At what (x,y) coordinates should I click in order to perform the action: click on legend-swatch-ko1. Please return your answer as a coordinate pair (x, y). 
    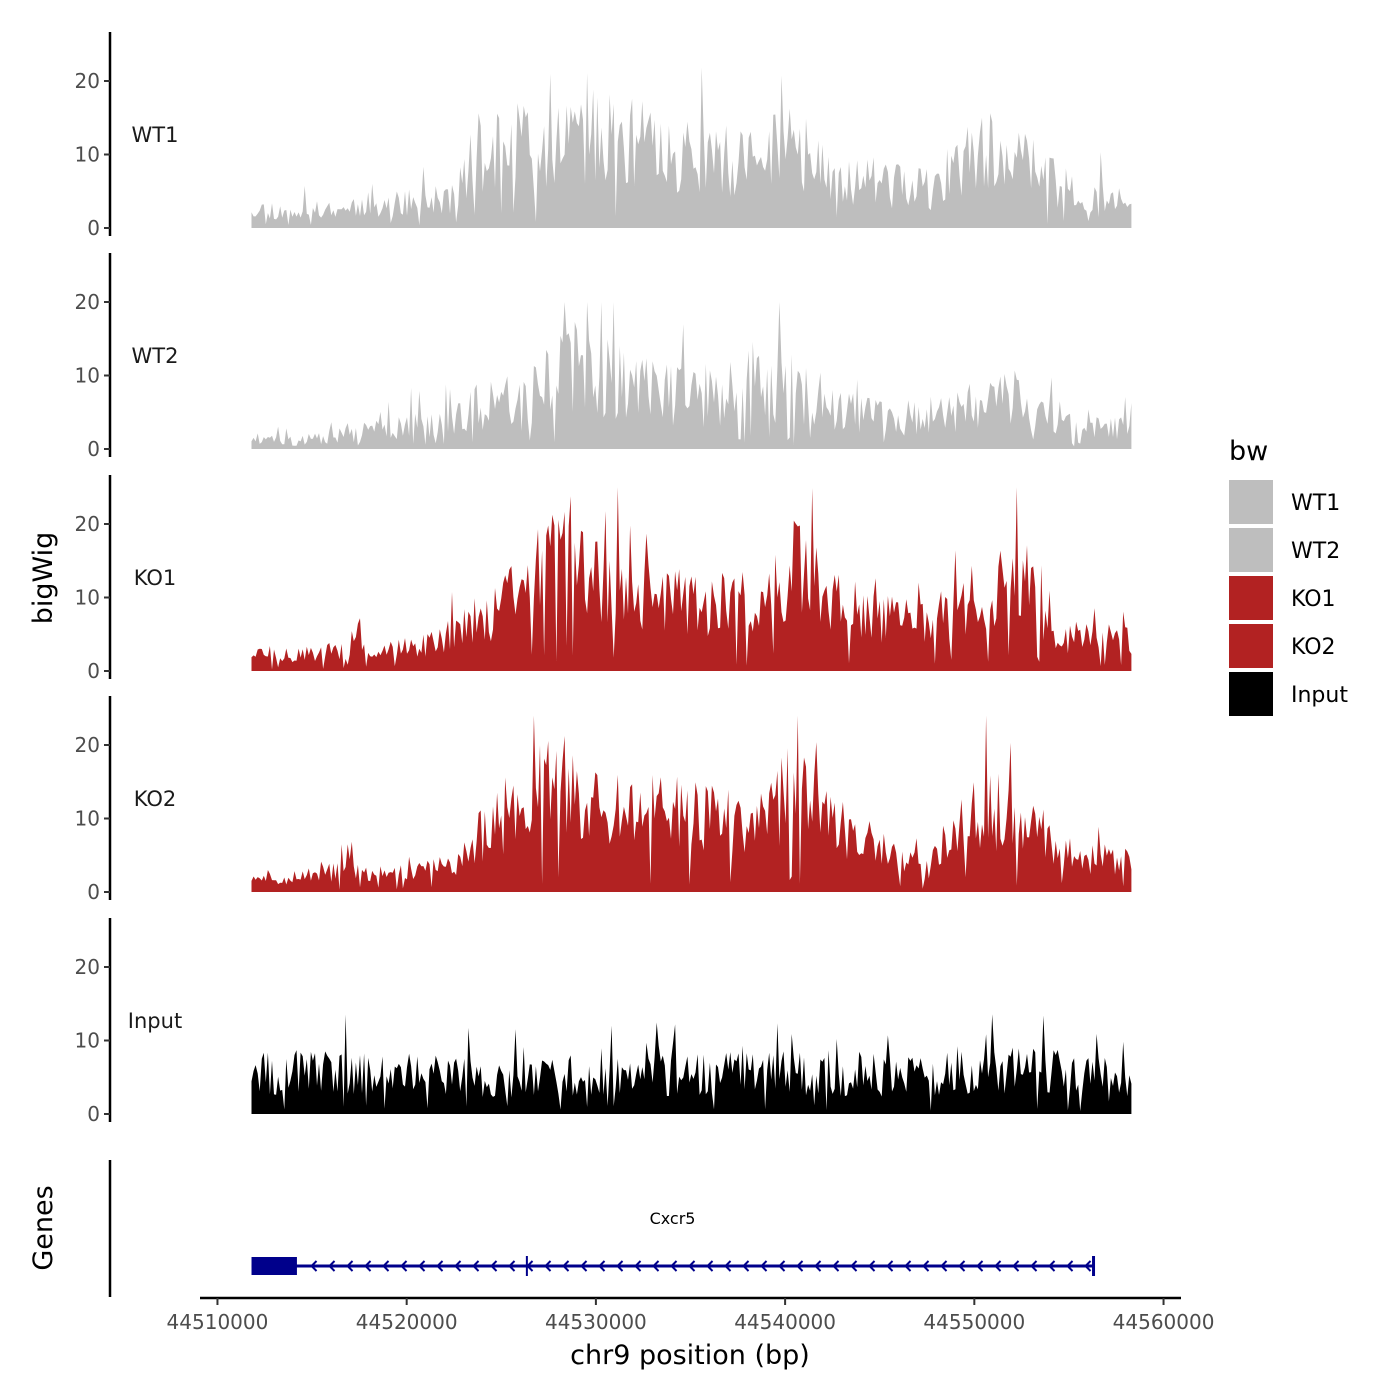
    Looking at the image, I should click on (1251, 598).